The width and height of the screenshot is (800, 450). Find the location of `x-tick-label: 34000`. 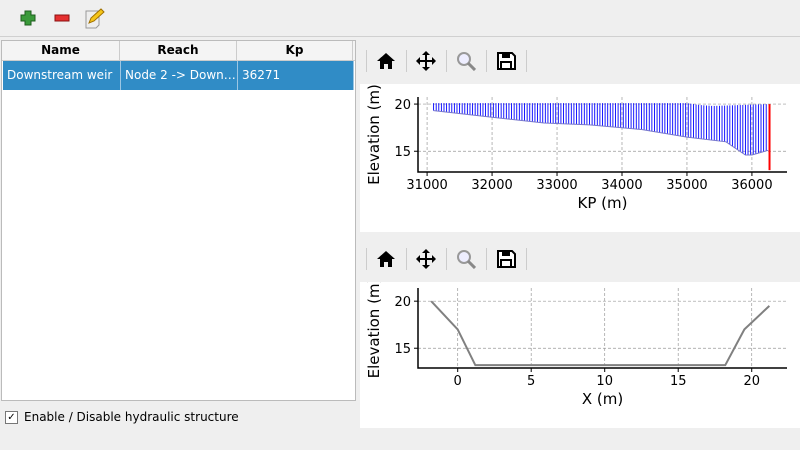

x-tick-label: 34000 is located at coordinates (621, 185).